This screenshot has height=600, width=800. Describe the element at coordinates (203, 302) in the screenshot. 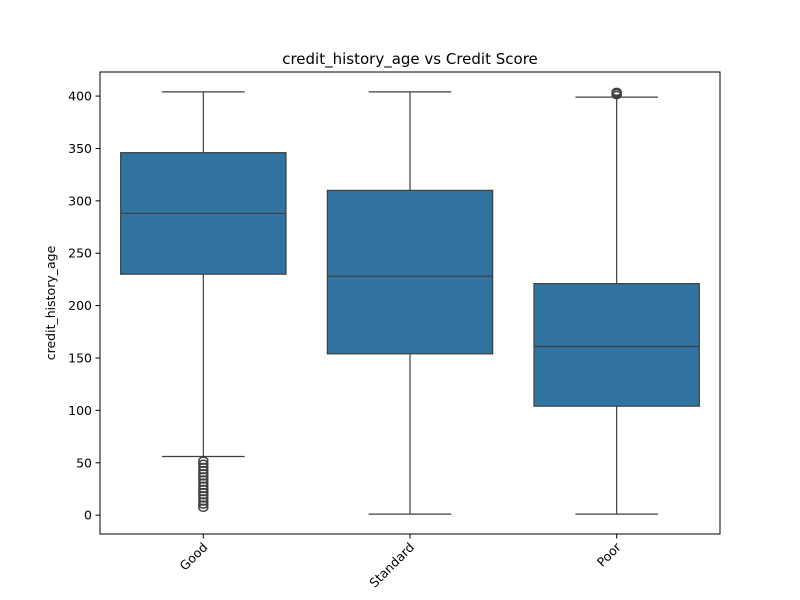

I see `box-group-good` at that location.